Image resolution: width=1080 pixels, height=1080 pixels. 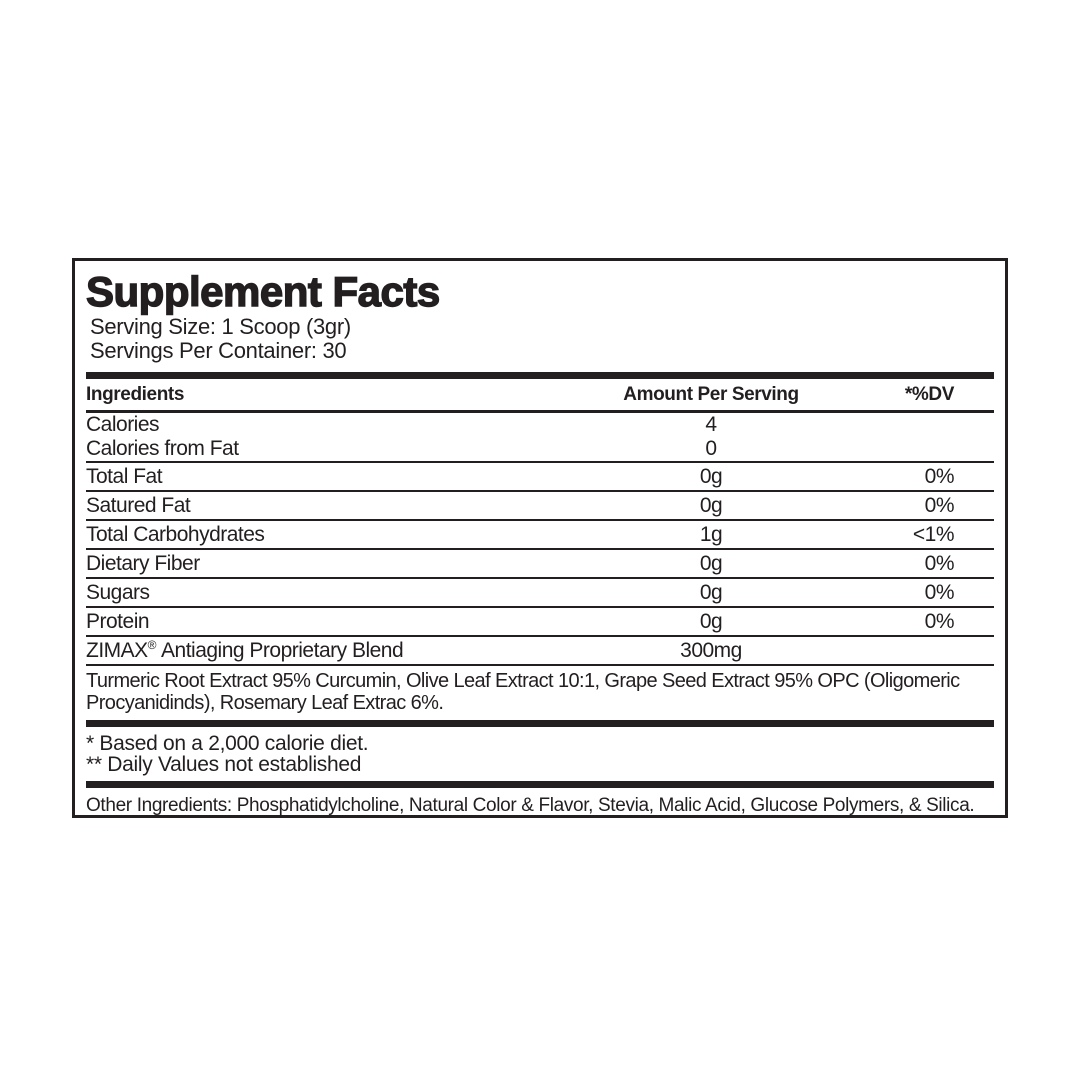 What do you see at coordinates (118, 621) in the screenshot?
I see `ingredient-name: Protein` at bounding box center [118, 621].